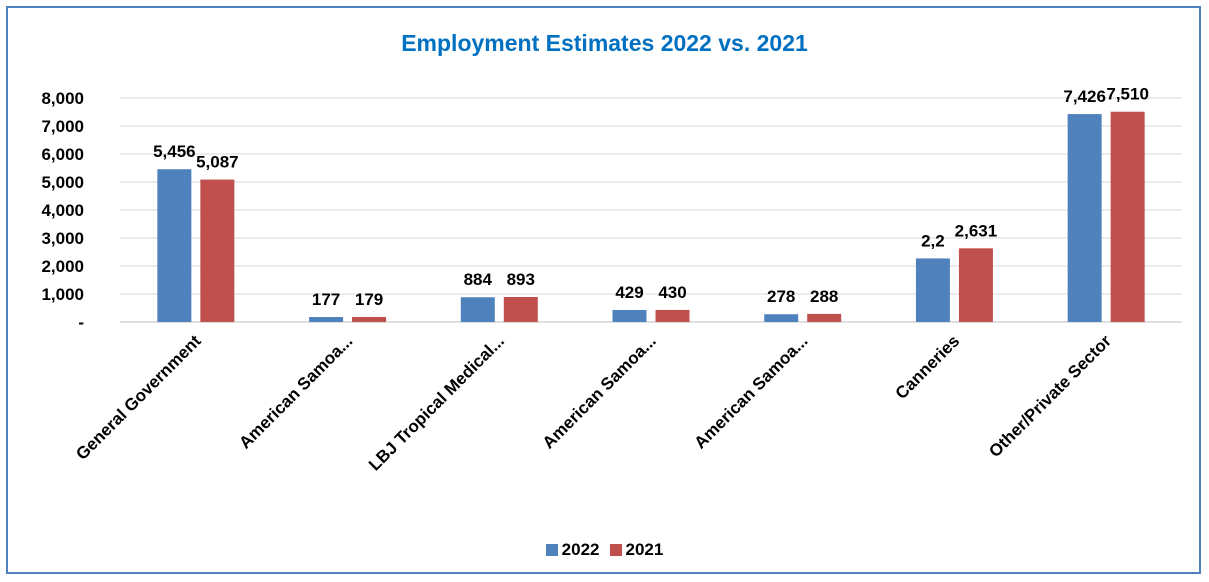  I want to click on legend-label-2022: 2022, so click(580, 549).